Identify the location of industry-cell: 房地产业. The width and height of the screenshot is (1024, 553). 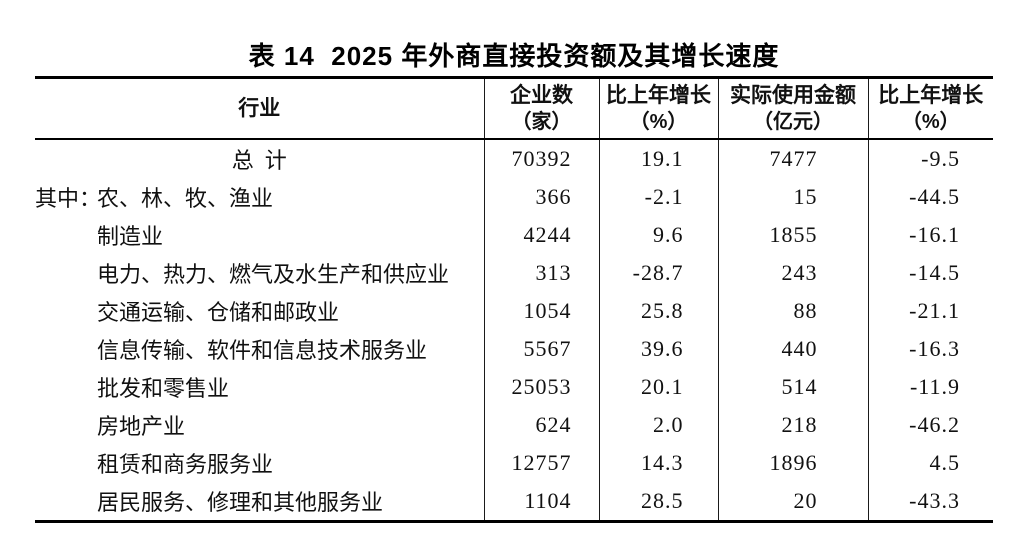
(259, 425).